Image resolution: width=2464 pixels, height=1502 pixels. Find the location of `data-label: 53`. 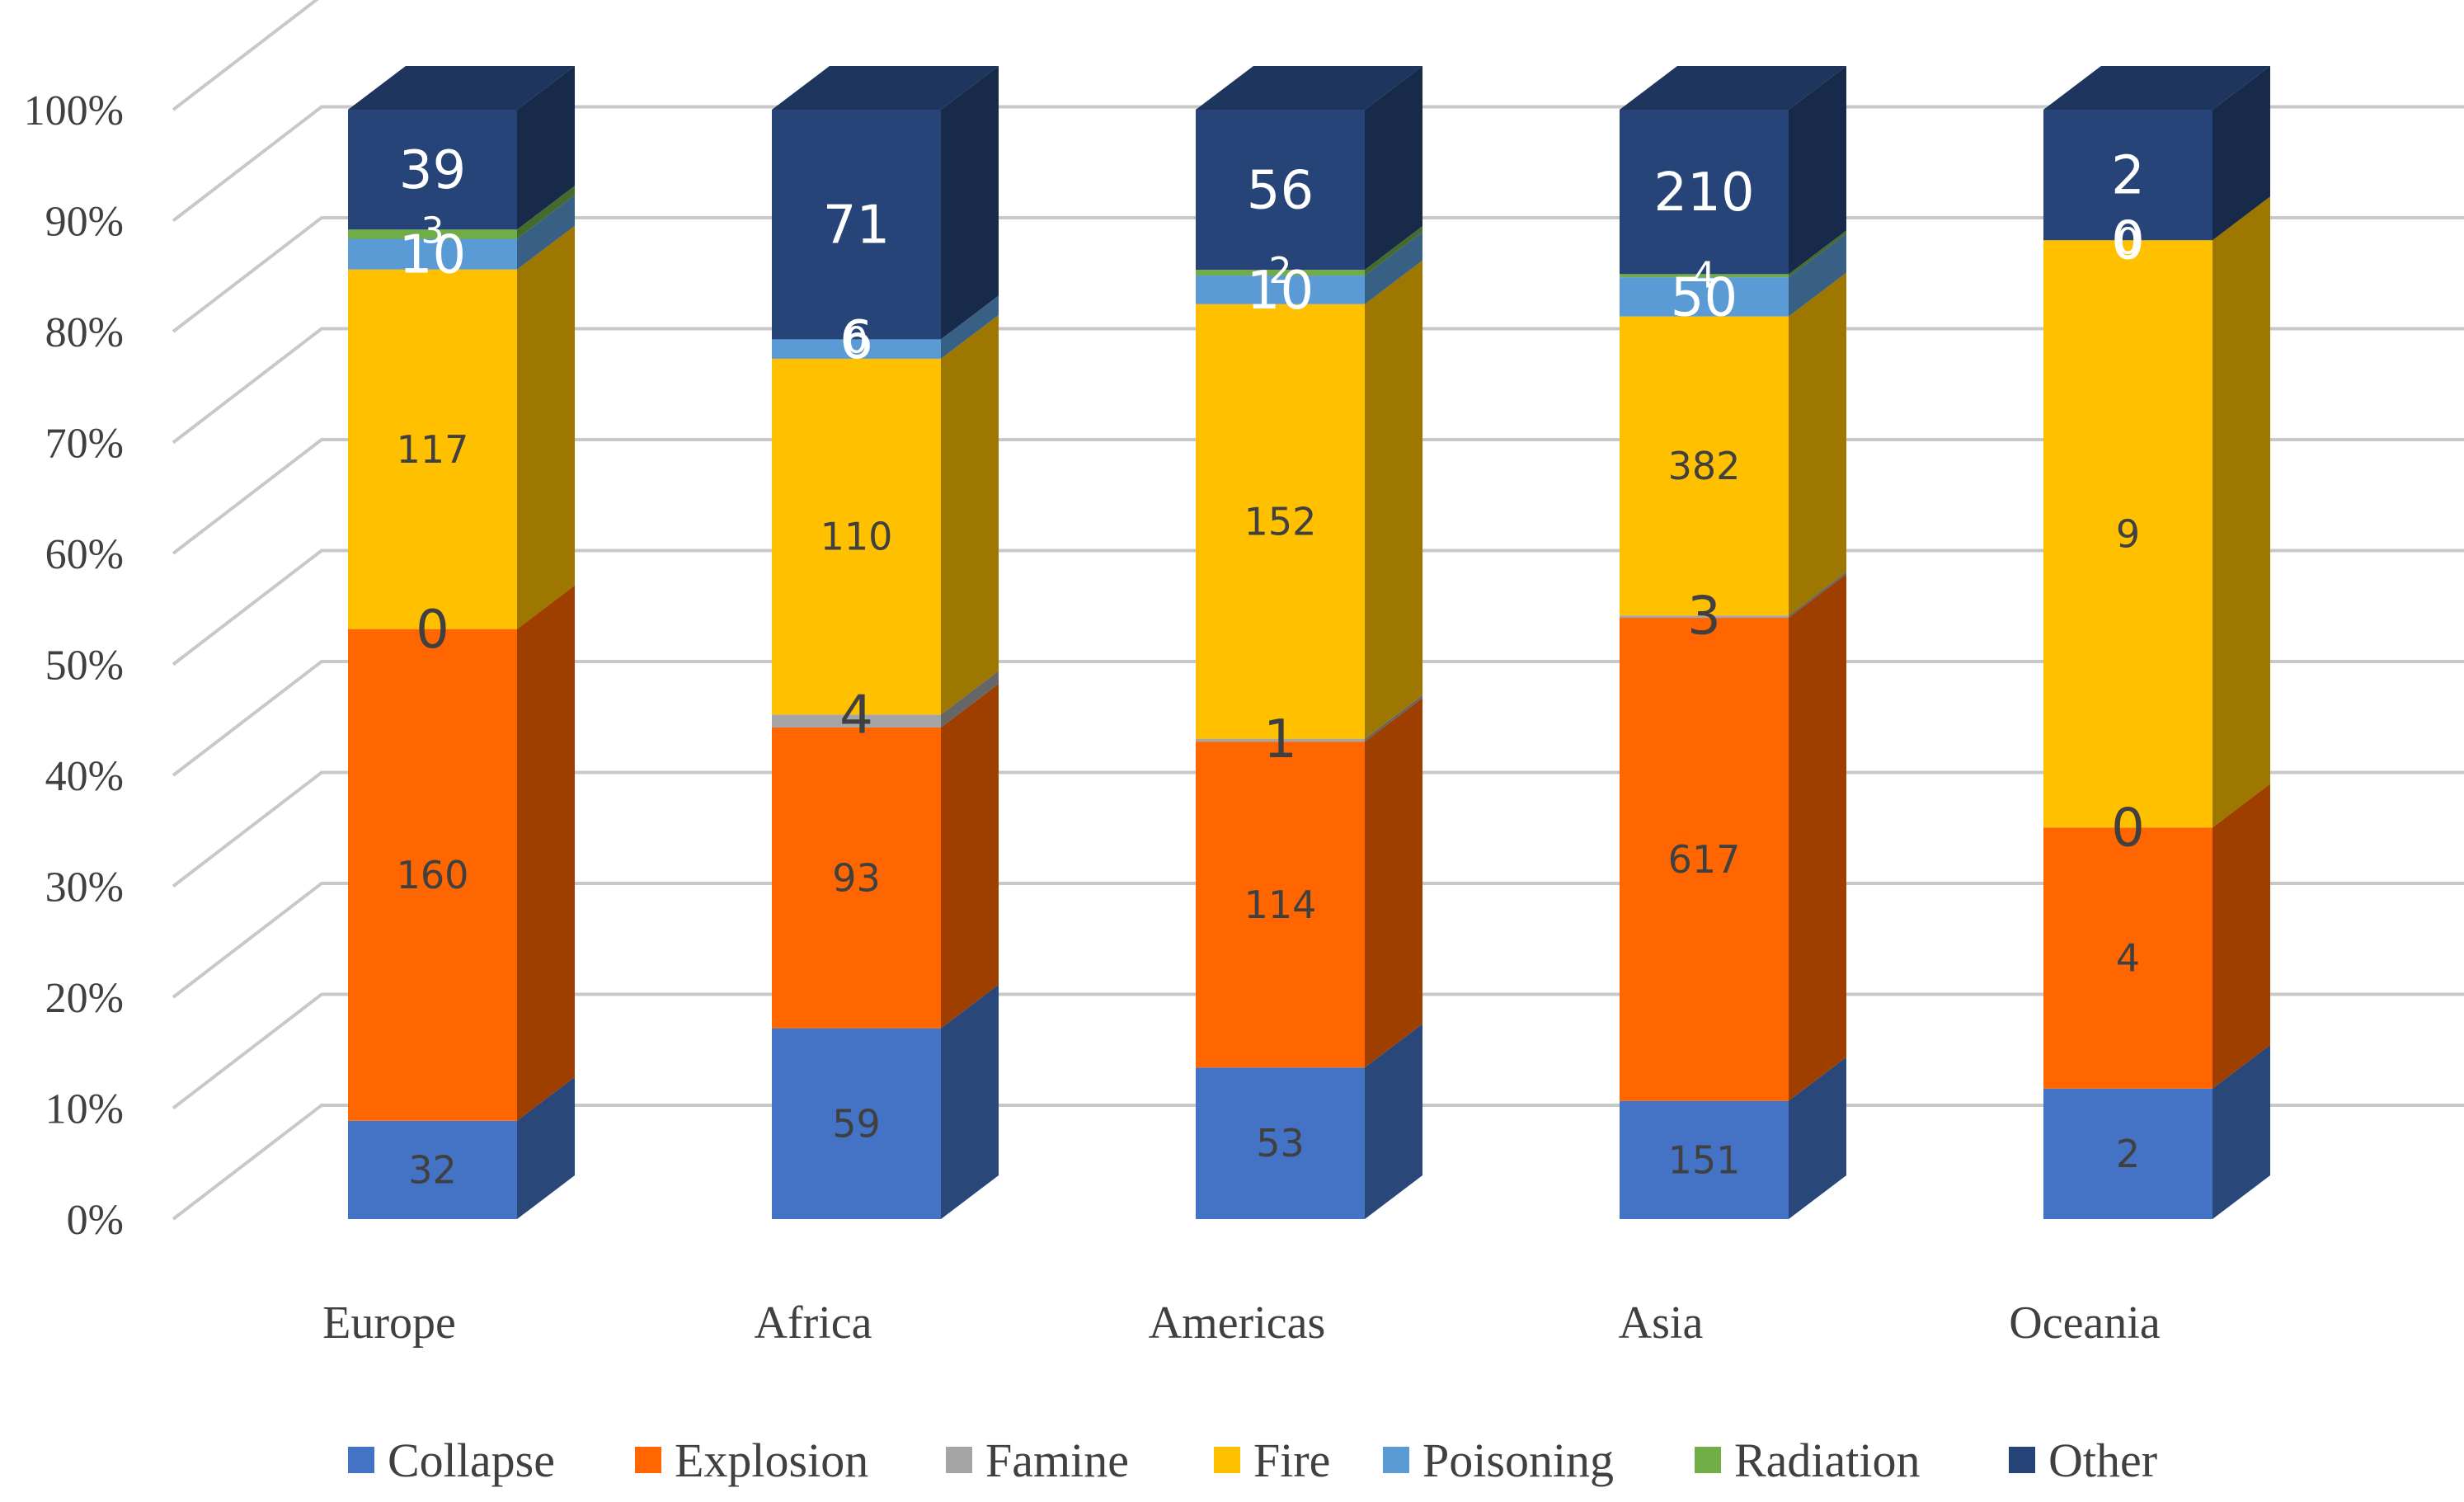

data-label: 53 is located at coordinates (1280, 1143).